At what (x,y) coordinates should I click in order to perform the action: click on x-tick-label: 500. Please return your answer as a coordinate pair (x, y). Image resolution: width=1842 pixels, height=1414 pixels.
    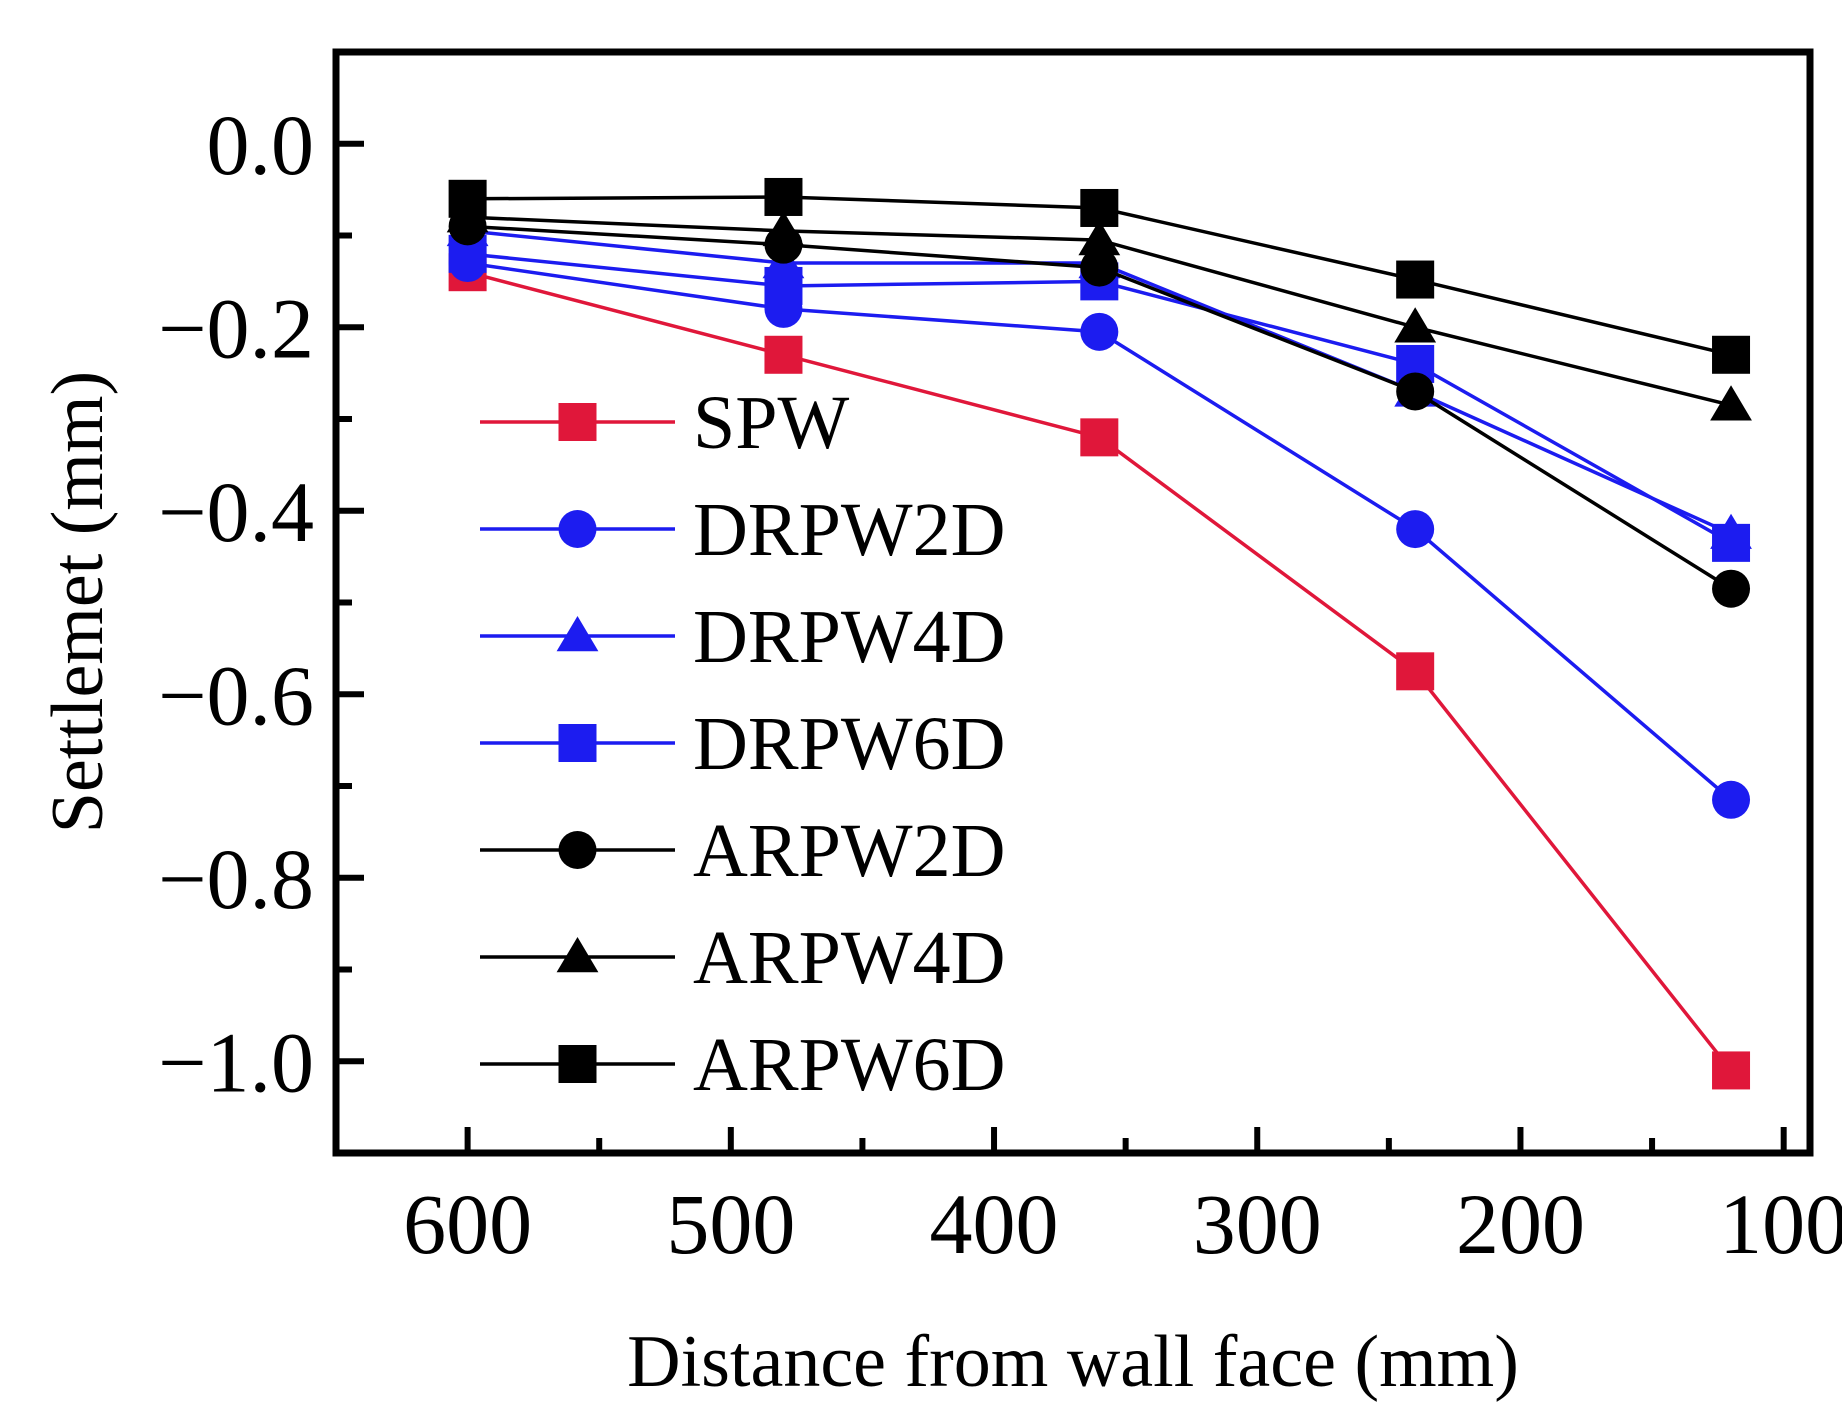
    Looking at the image, I should click on (730, 1224).